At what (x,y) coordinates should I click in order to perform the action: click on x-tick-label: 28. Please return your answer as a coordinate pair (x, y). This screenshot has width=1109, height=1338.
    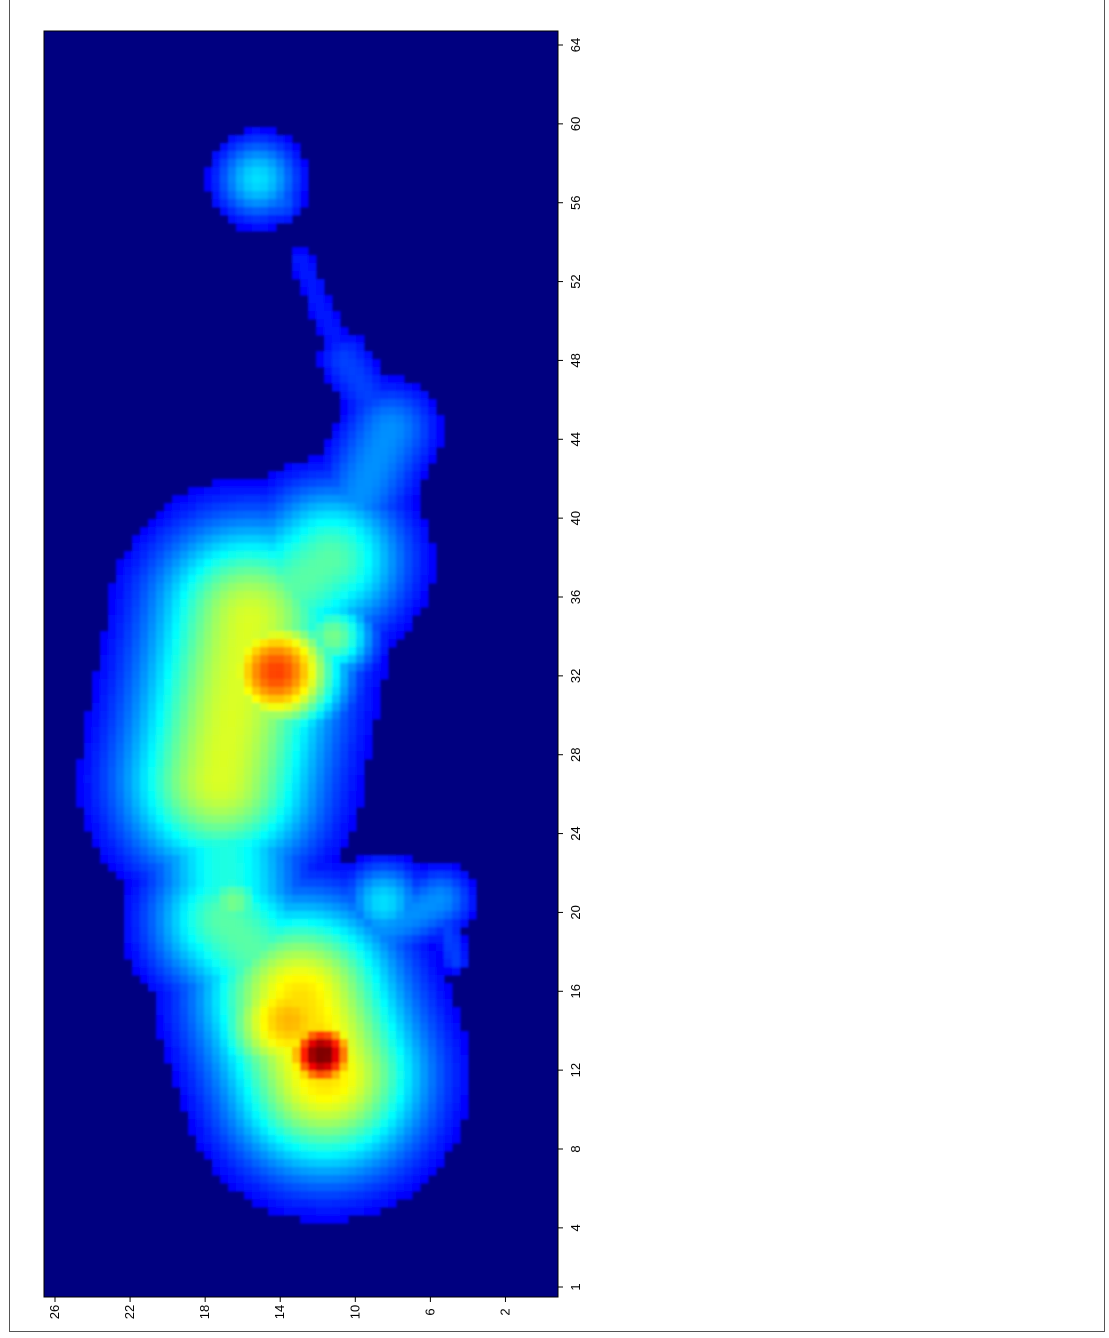
    Looking at the image, I should click on (575, 754).